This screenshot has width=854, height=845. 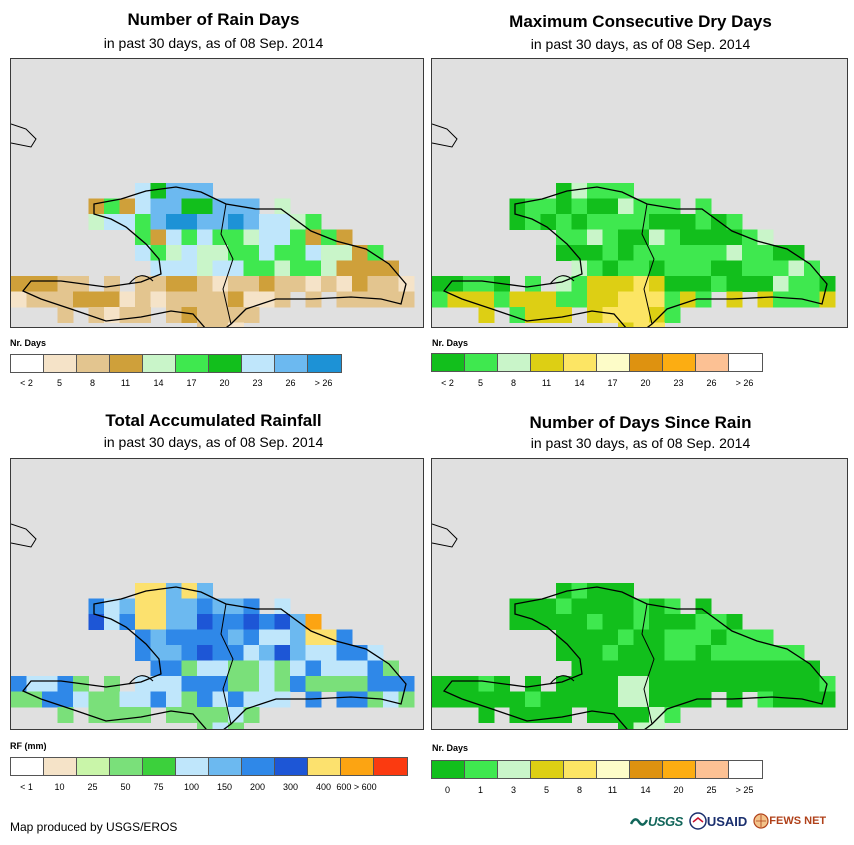 I want to click on panel-title: Total Accumulated Rainfall, so click(x=213, y=420).